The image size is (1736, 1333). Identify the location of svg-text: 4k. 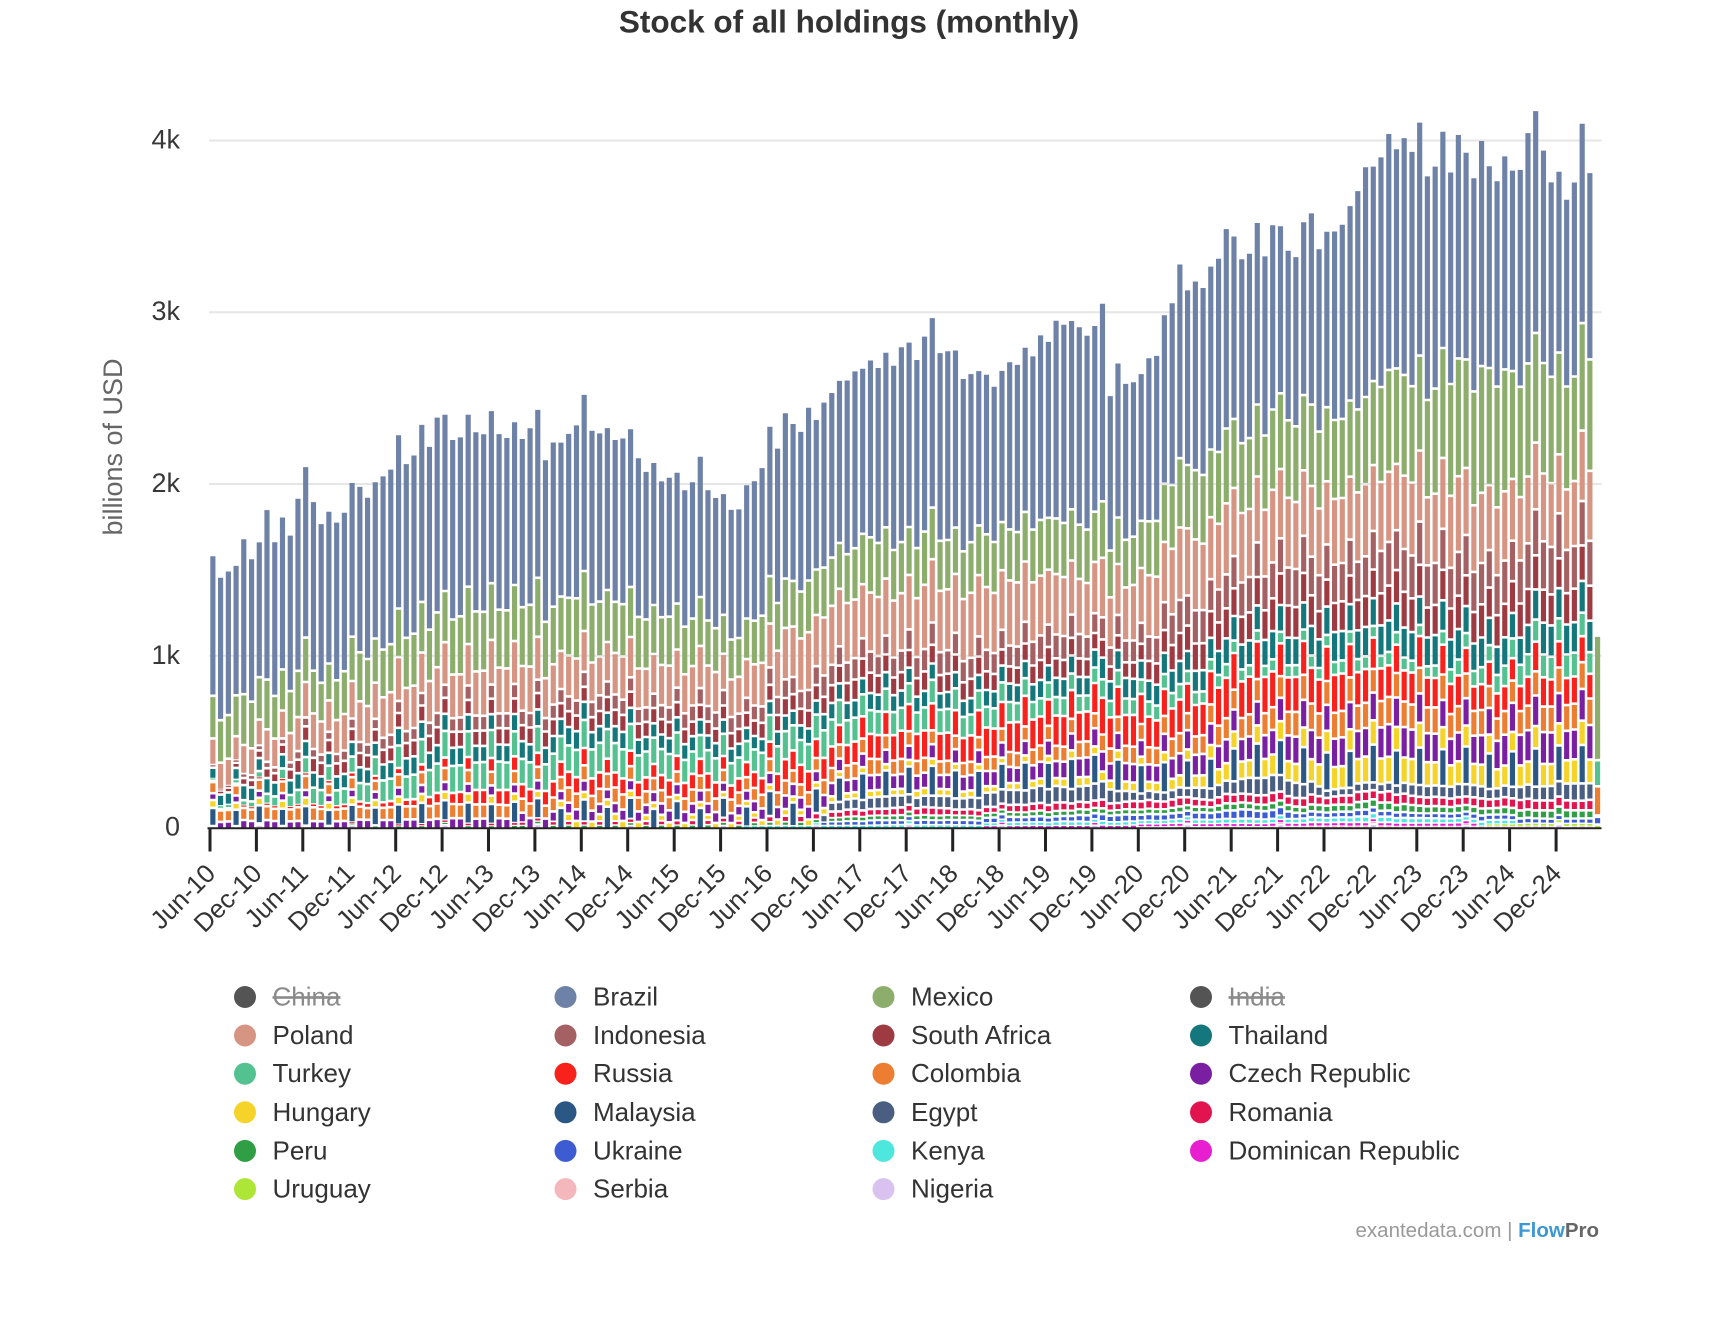
(165, 140).